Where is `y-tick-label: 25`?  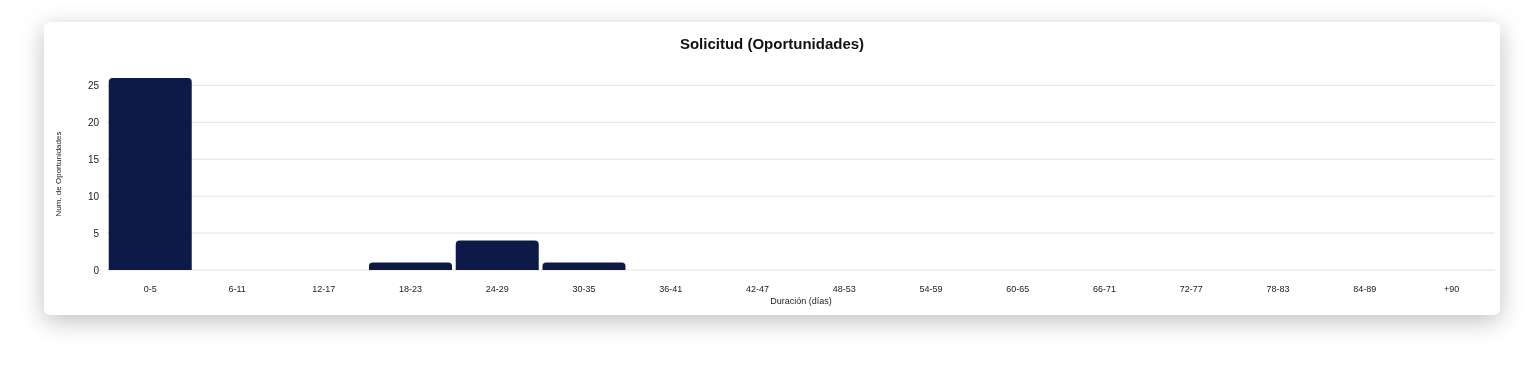
y-tick-label: 25 is located at coordinates (93, 85).